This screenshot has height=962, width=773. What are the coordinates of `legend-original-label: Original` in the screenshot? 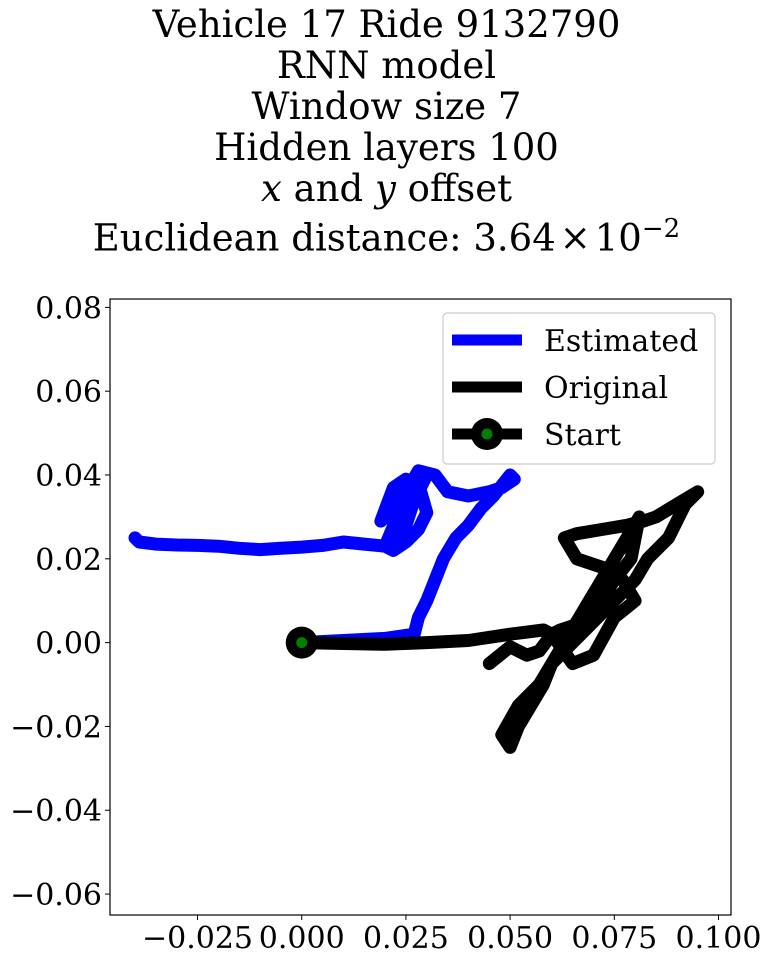 It's located at (606, 388).